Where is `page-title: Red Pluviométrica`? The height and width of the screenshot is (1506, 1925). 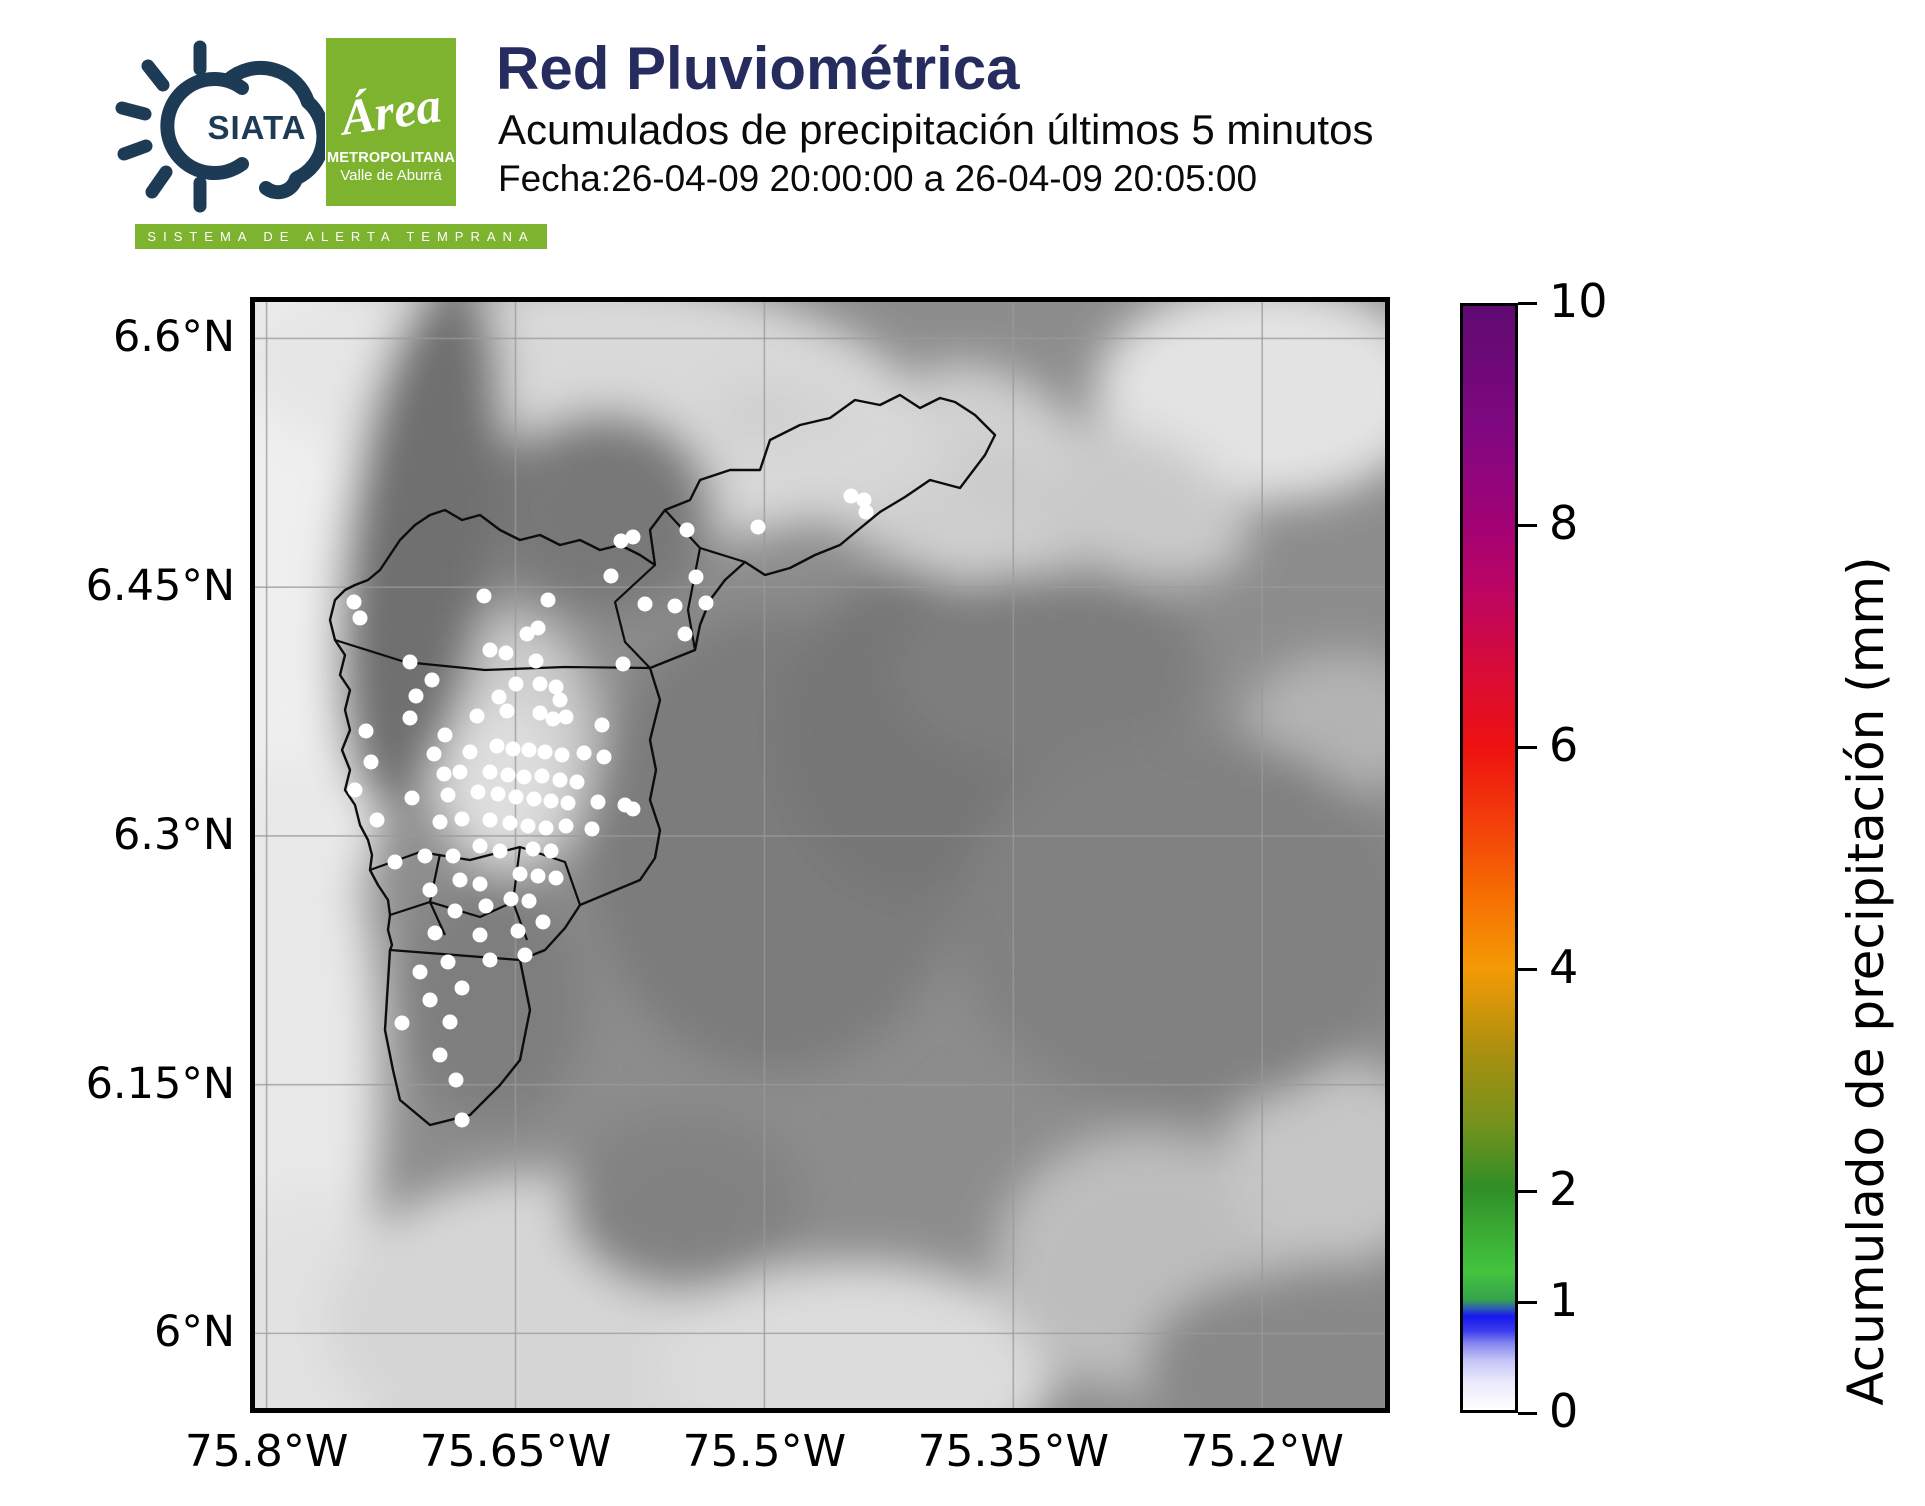
page-title: Red Pluviométrica is located at coordinates (758, 68).